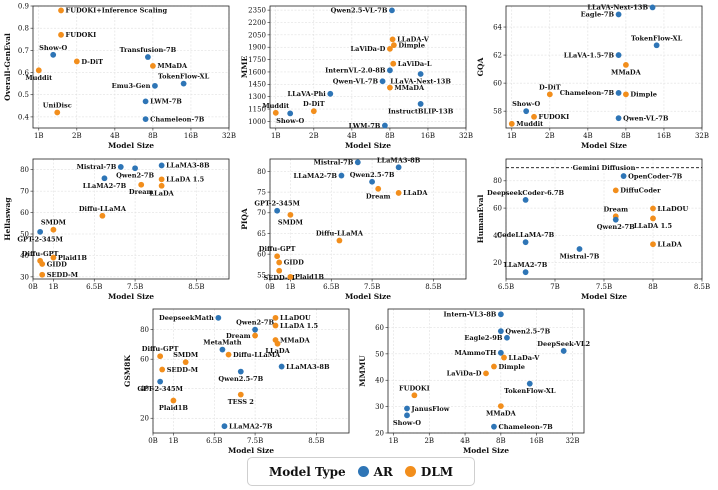  Describe the element at coordinates (23, 29) in the screenshot. I see `y-tick-label: 0.8` at that location.